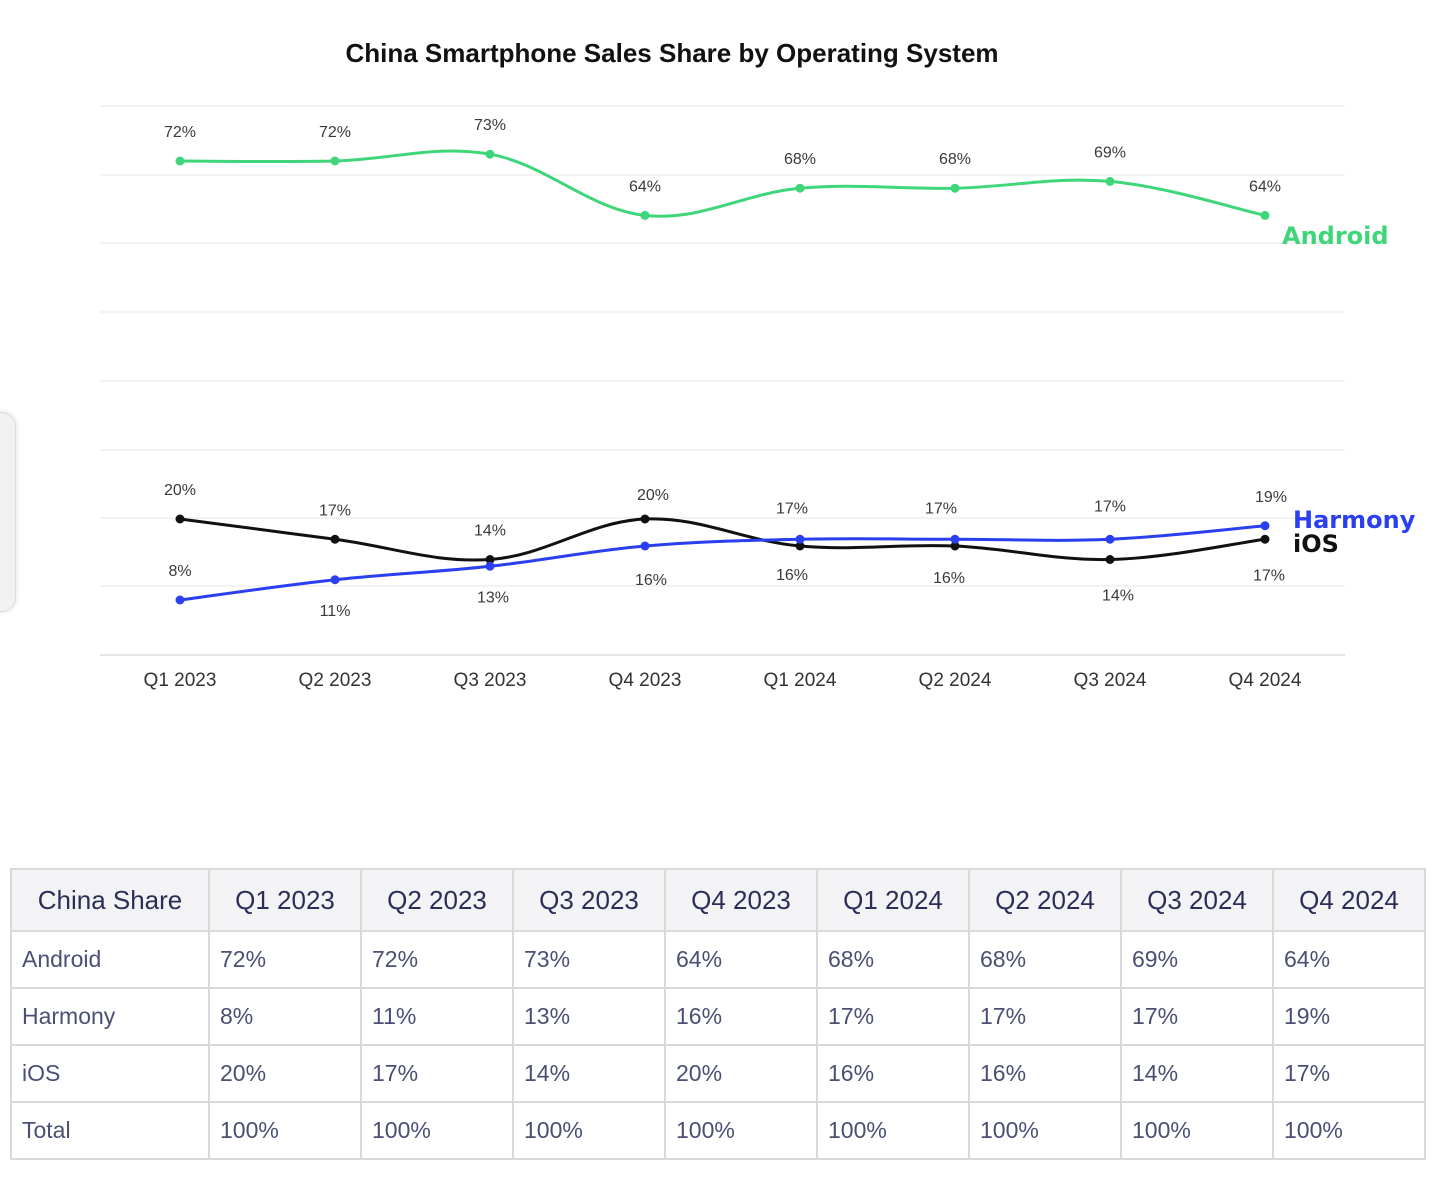  I want to click on data-label-harmony: 11%, so click(335, 611).